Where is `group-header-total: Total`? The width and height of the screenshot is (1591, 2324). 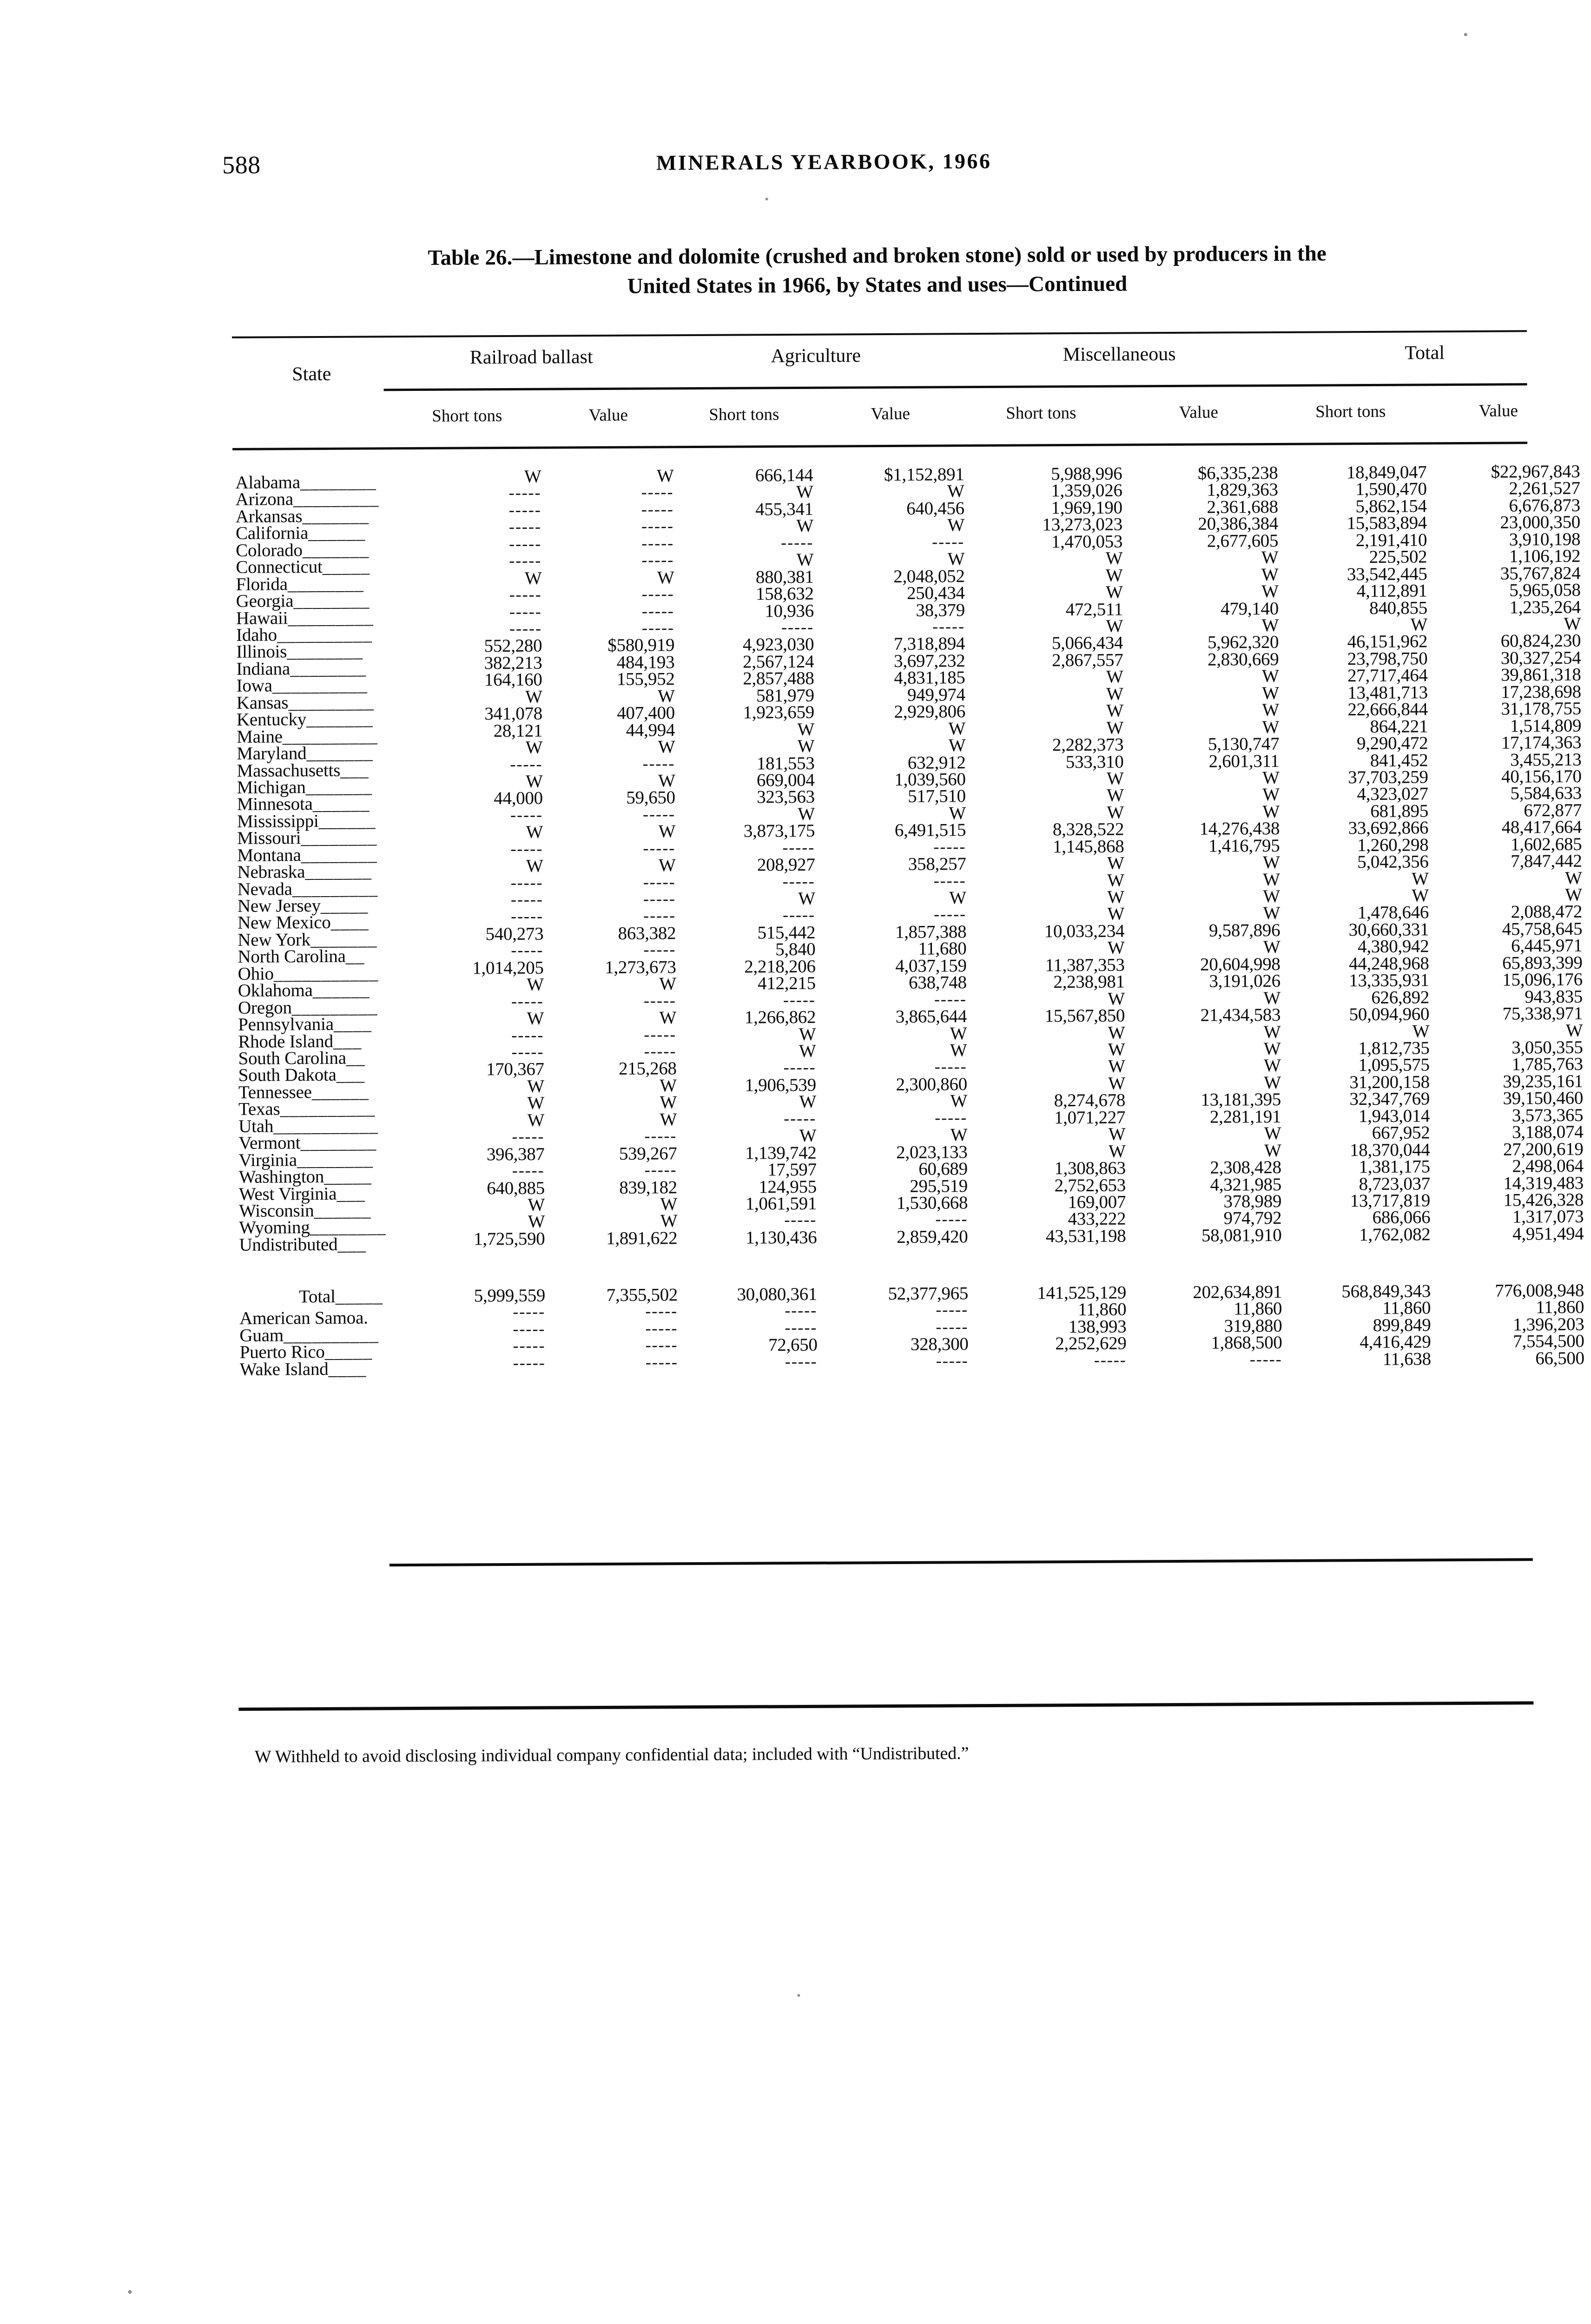
group-header-total: Total is located at coordinates (1425, 353).